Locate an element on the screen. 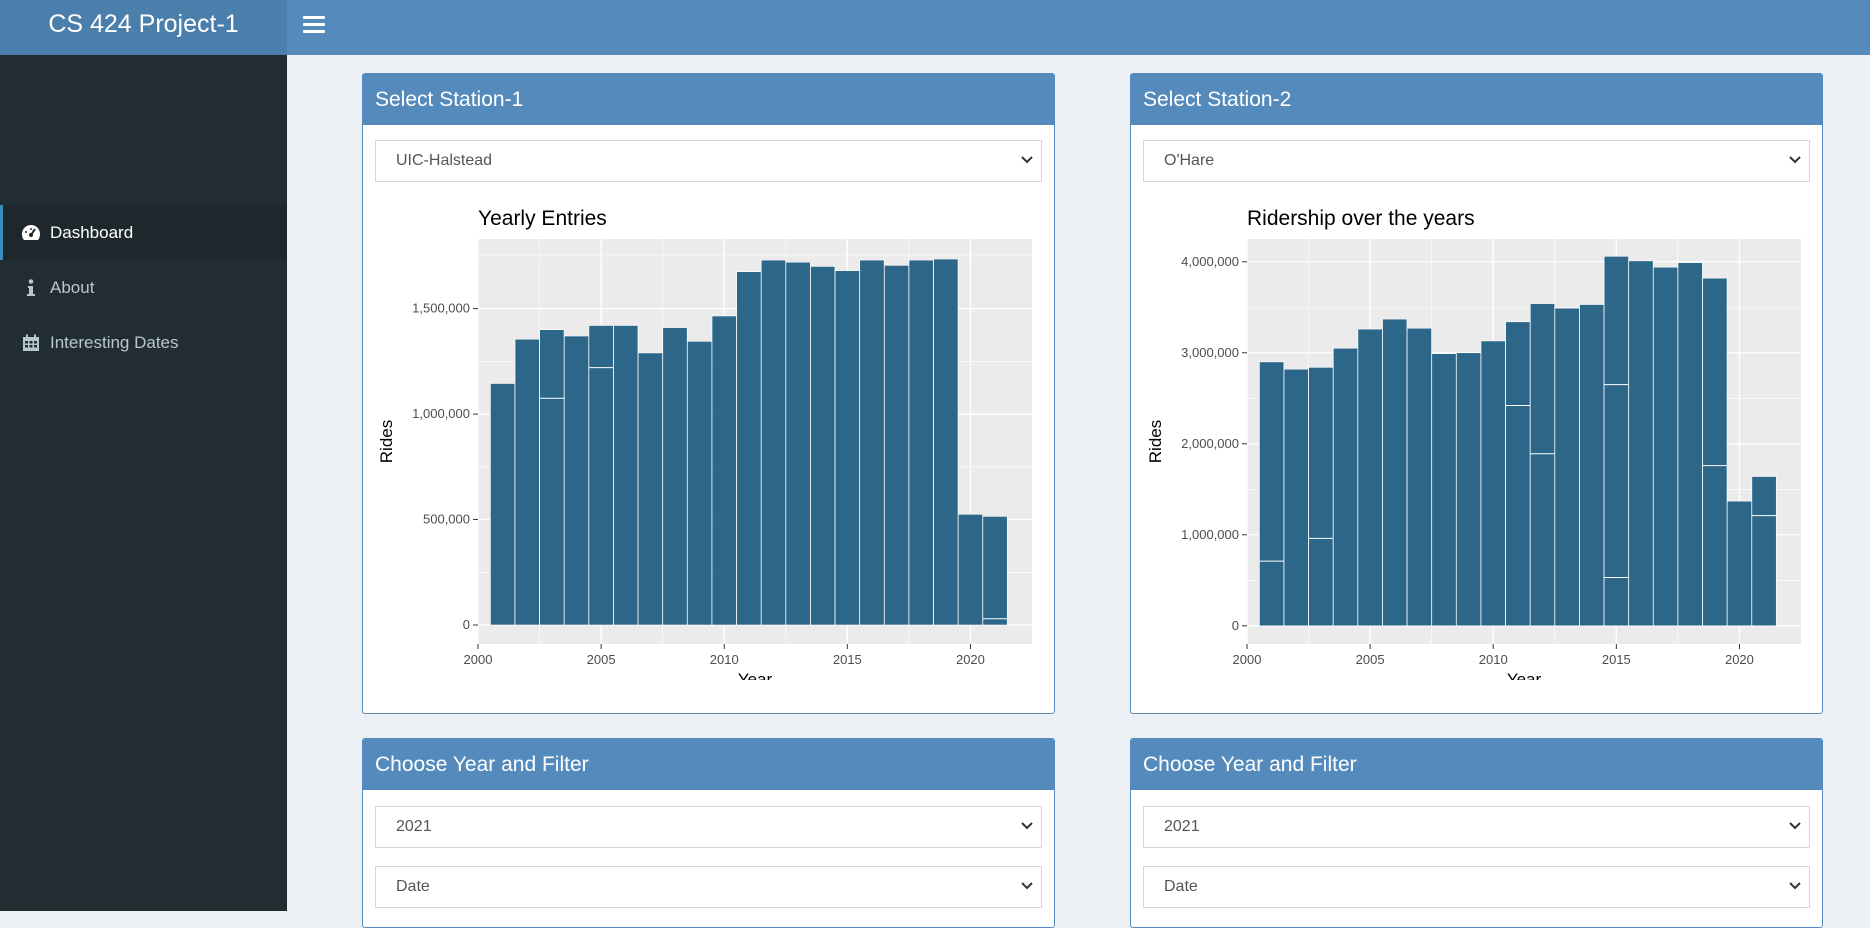 This screenshot has height=928, width=1870. filter2-year-select: 2021 is located at coordinates (1476, 827).